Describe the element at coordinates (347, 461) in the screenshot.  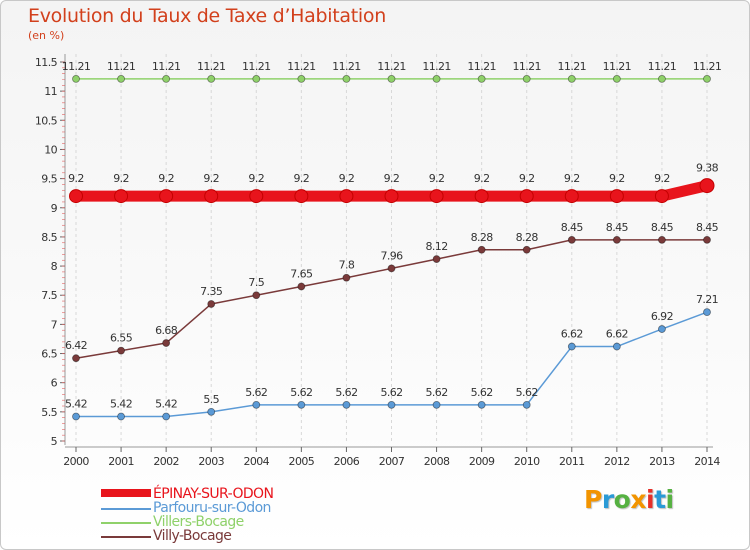
I see `x-tick-label: 2006` at that location.